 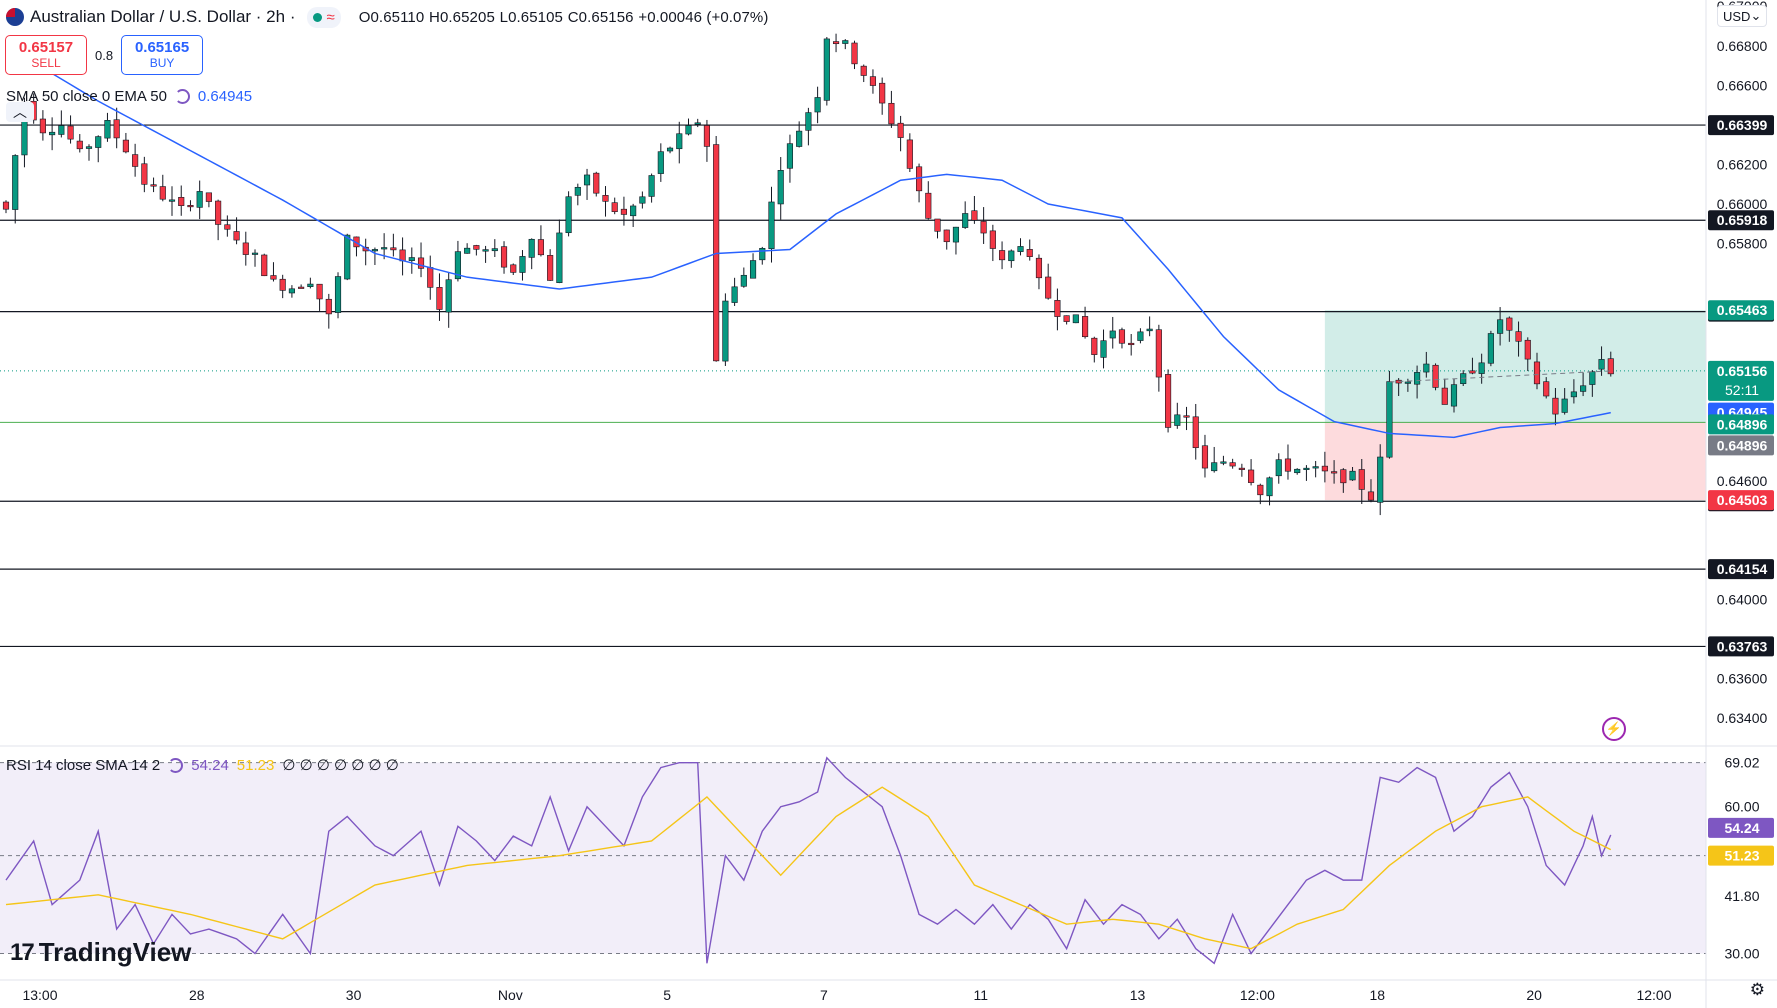 I want to click on settings-icon: ⚙, so click(x=1757, y=989).